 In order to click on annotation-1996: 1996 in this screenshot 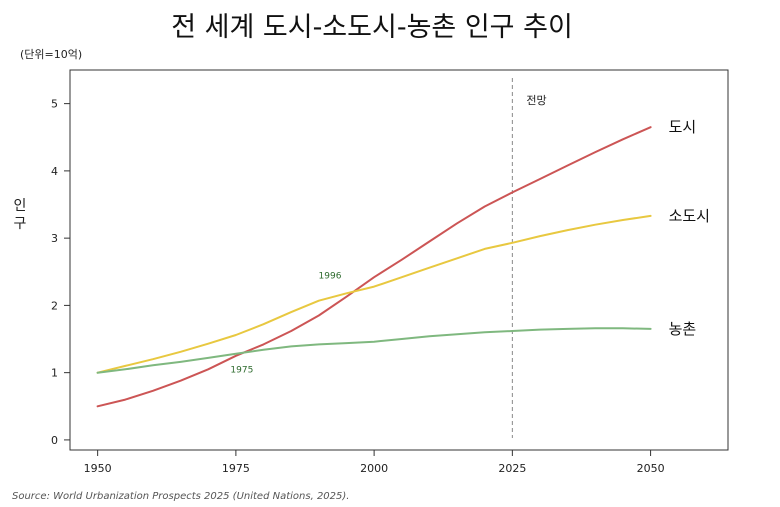, I will do `click(330, 277)`.